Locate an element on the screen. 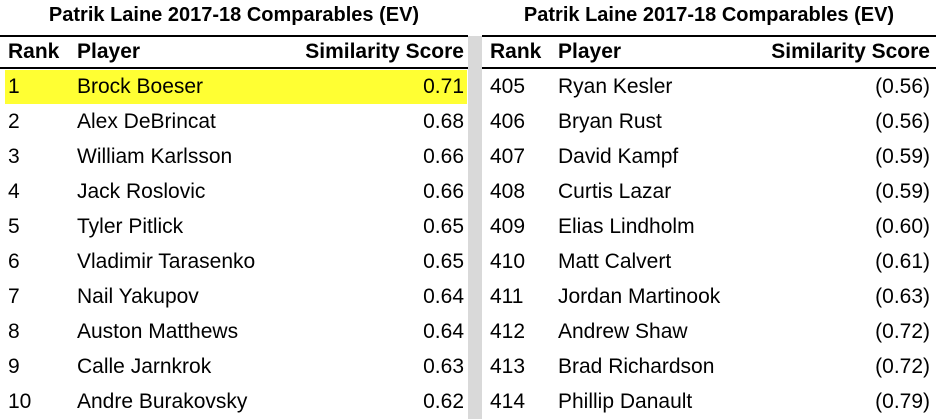  rank-cell: 2 is located at coordinates (14, 121).